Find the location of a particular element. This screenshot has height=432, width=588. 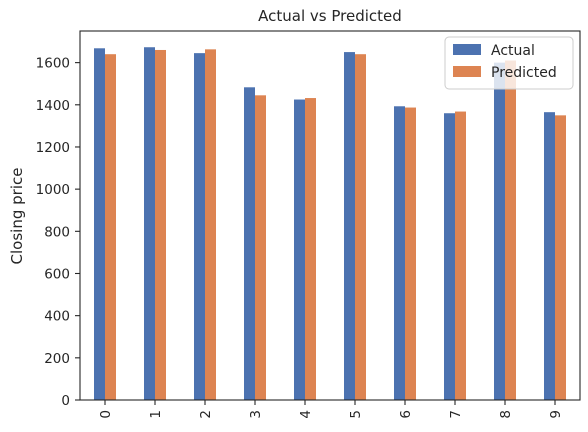

y-tick-label-1400: 1400 is located at coordinates (53, 106).